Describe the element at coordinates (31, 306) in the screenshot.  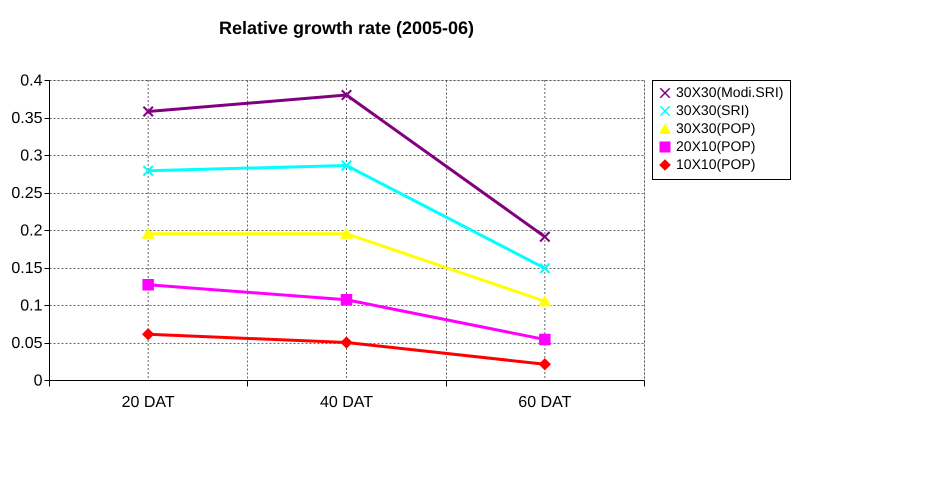
I see `y-tick-label: 0.1` at that location.